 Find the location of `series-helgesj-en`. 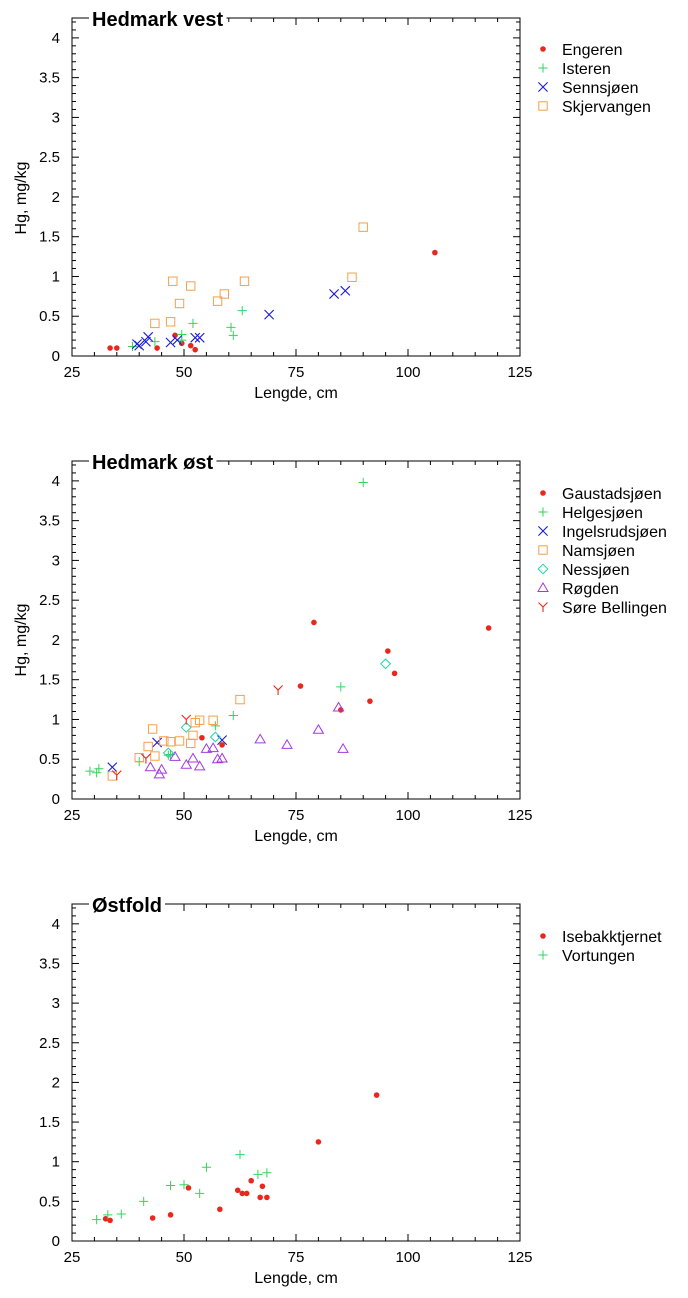

series-helgesj-en is located at coordinates (226, 627).